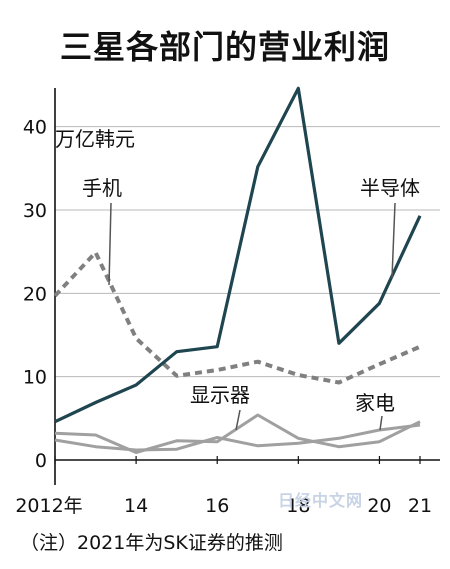  I want to click on series-line-appliance, so click(237, 437).